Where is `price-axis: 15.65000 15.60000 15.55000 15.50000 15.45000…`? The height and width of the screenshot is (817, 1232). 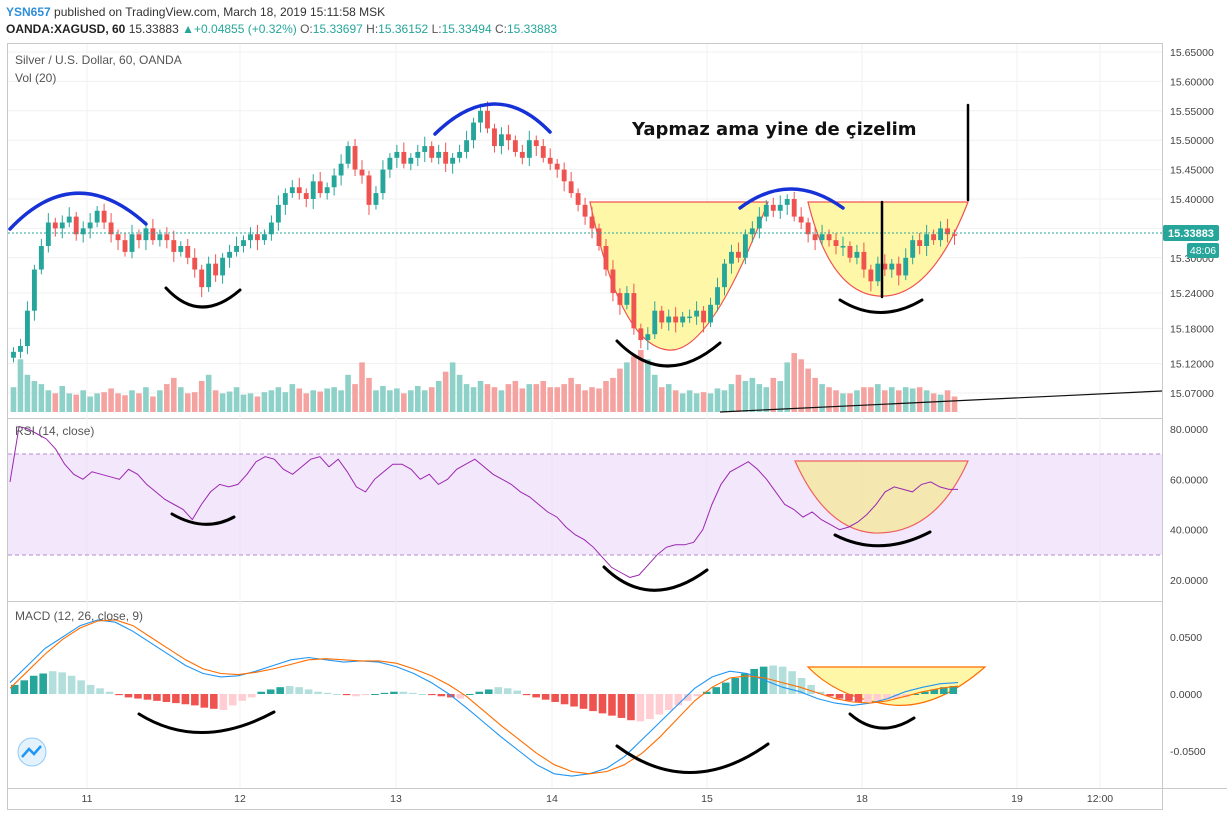
price-axis: 15.65000 15.60000 15.55000 15.50000 15.45000… is located at coordinates (1192, 402).